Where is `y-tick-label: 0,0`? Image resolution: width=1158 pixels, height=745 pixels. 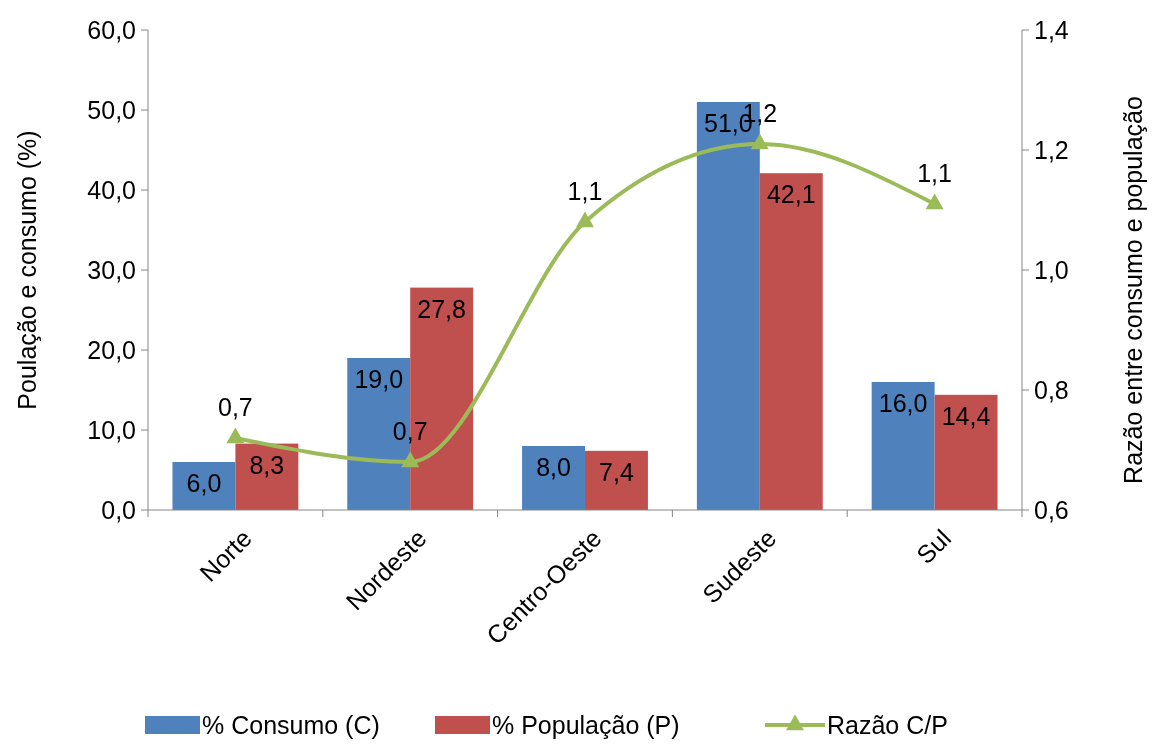 y-tick-label: 0,0 is located at coordinates (118, 510).